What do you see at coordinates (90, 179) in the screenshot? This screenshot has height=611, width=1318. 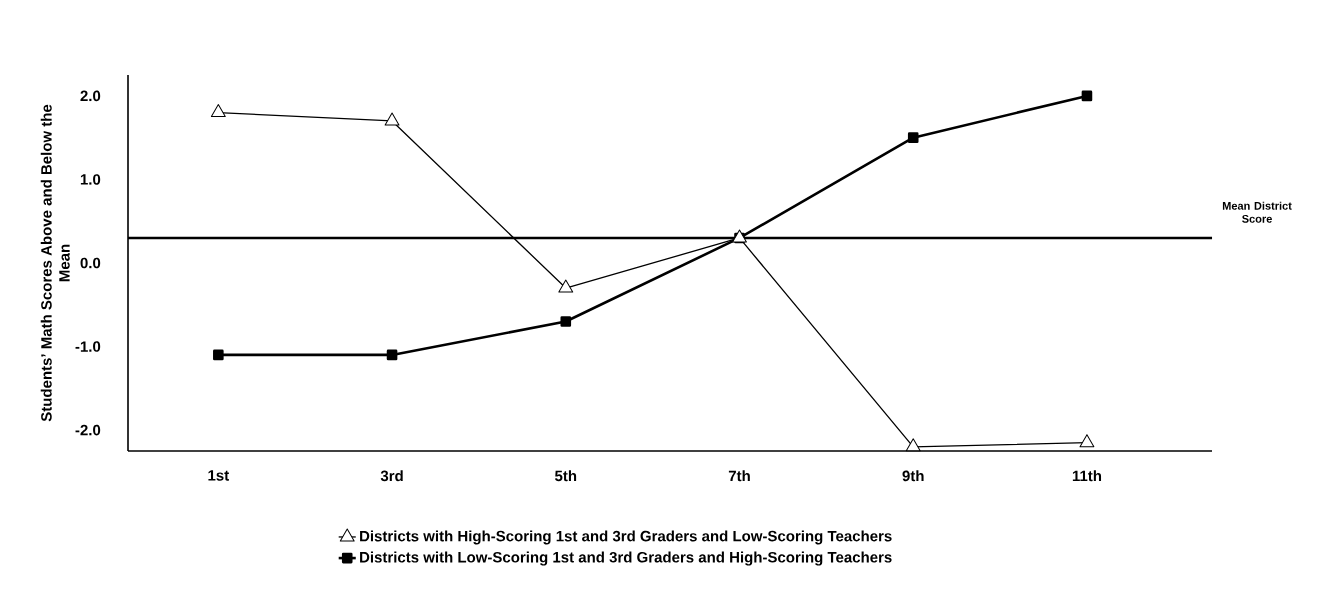 I see `y-tick-label: 1.0` at bounding box center [90, 179].